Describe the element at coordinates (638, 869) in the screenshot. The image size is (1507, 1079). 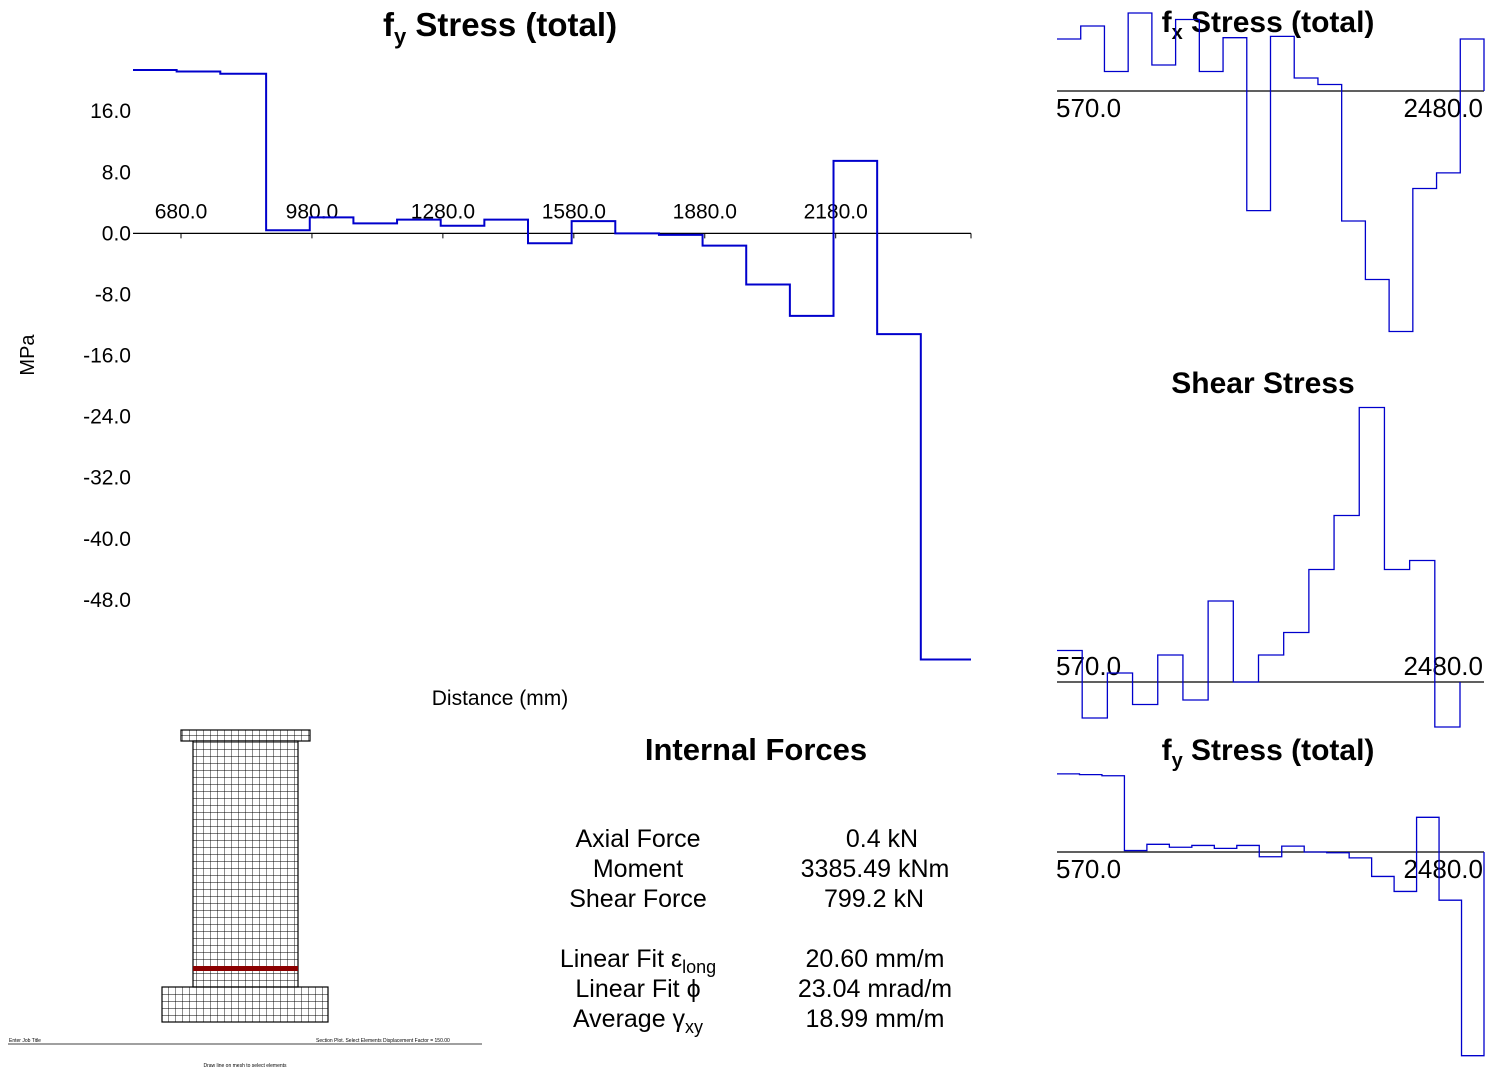
I see `moment-label: Moment` at that location.